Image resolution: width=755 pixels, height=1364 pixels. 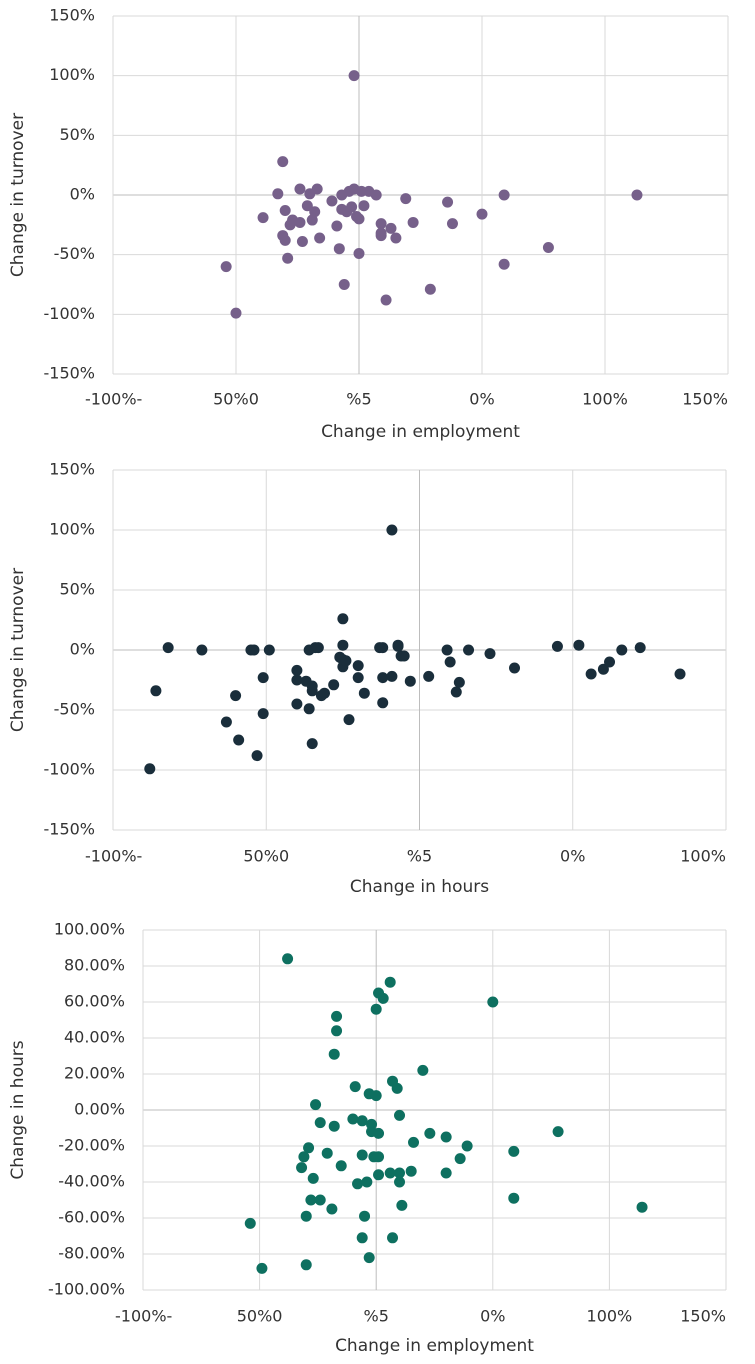 I want to click on y-tick-label: 60.00%, so click(x=94, y=1001).